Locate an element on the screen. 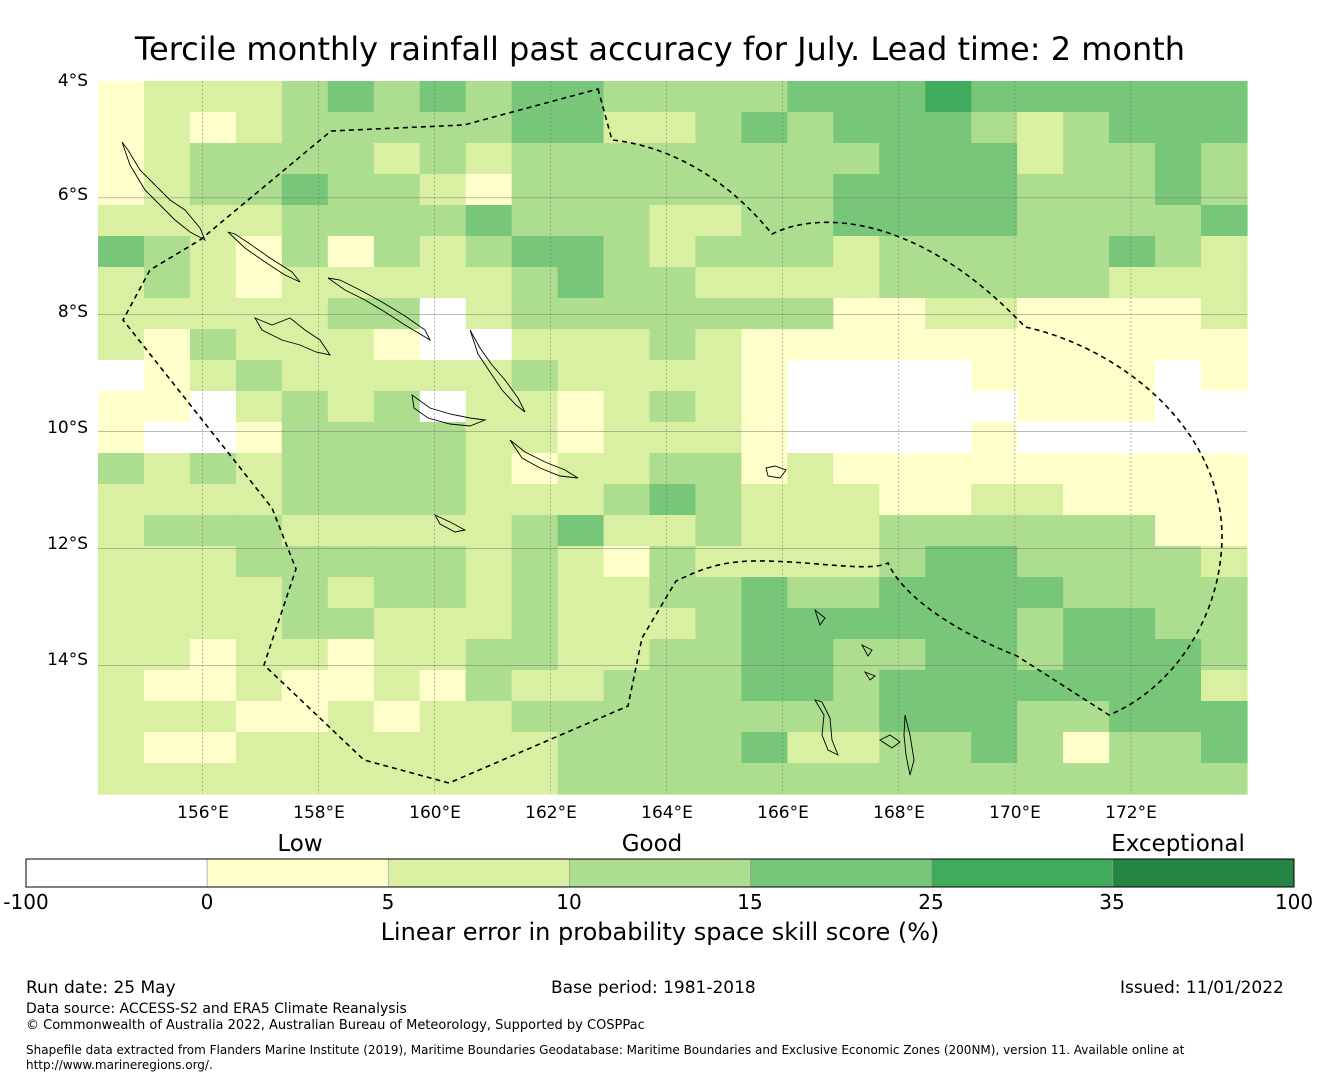  lon-label-166e: 166°E is located at coordinates (783, 813).